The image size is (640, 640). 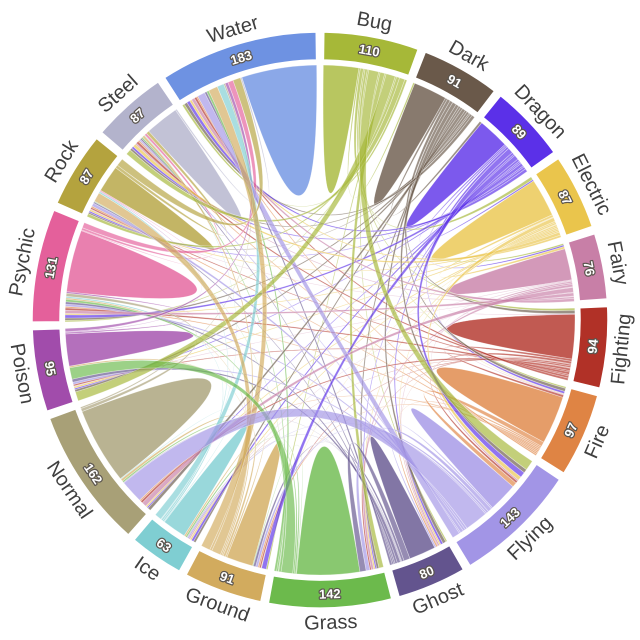 What do you see at coordinates (234, 318) in the screenshot?
I see `ribbon-ground-water` at bounding box center [234, 318].